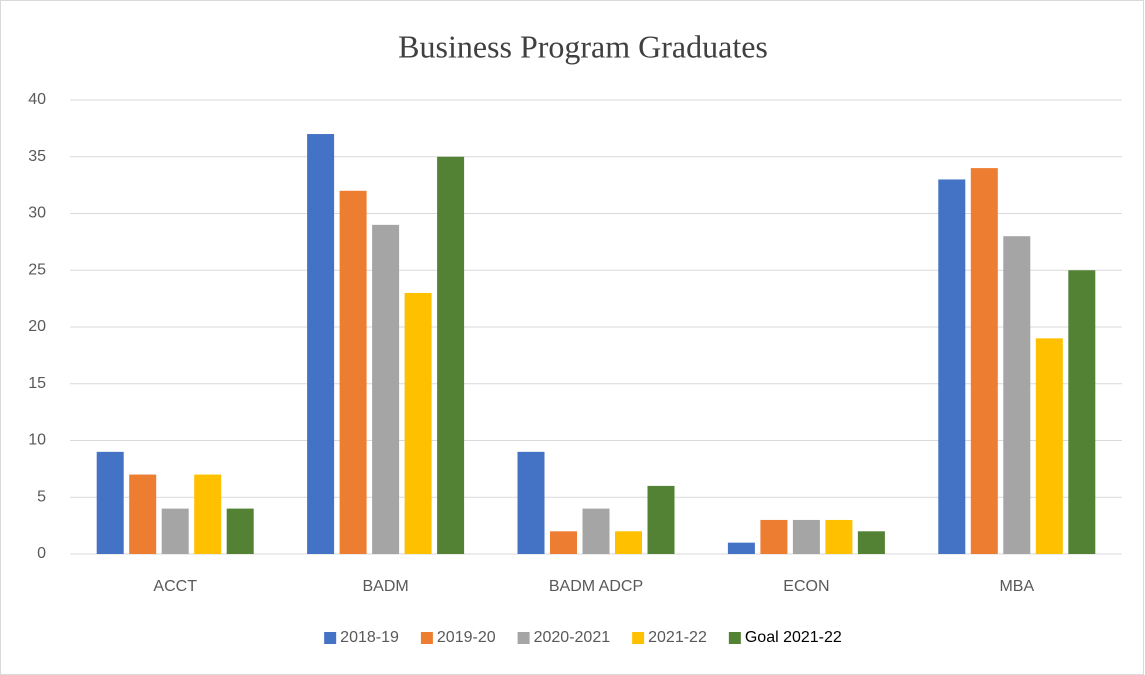 This screenshot has height=675, width=1145. Describe the element at coordinates (41, 496) in the screenshot. I see `y-tick-label: 5` at that location.